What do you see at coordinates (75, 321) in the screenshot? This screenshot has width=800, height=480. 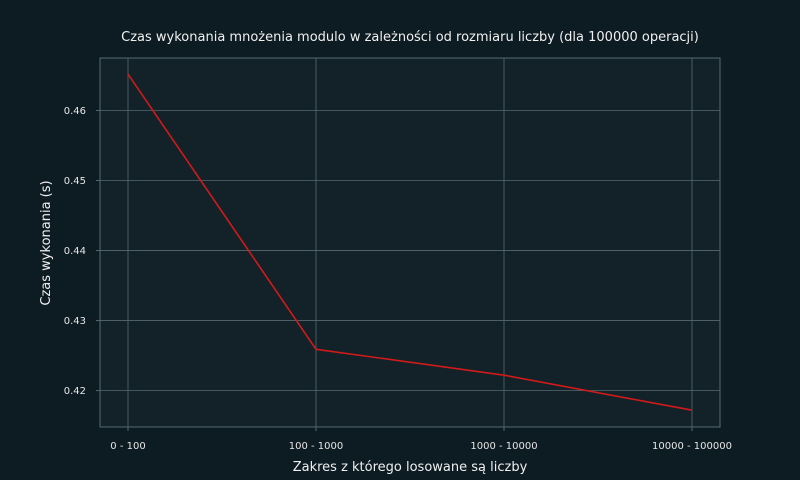 I see `y-tick-label: 0.43` at bounding box center [75, 321].